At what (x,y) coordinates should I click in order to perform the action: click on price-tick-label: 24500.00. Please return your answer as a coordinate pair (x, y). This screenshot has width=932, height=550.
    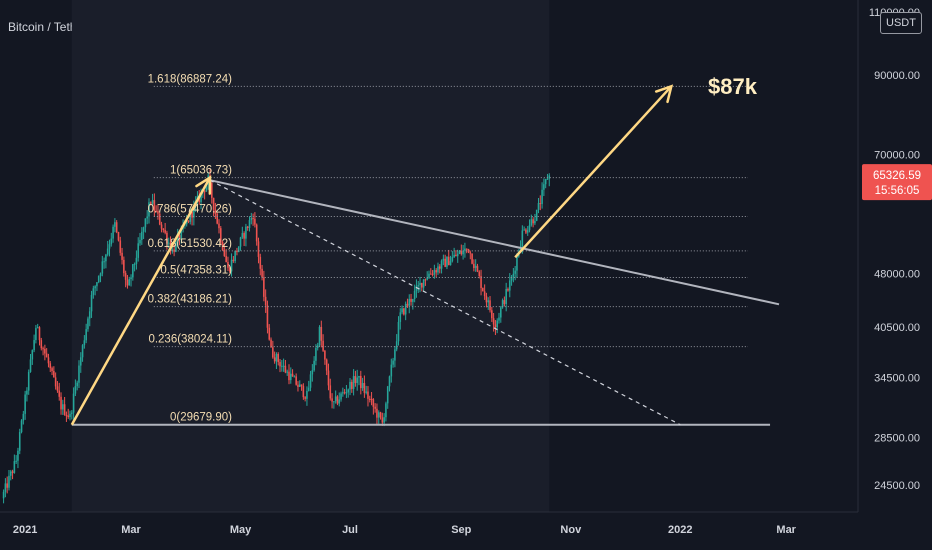
    Looking at the image, I should click on (897, 486).